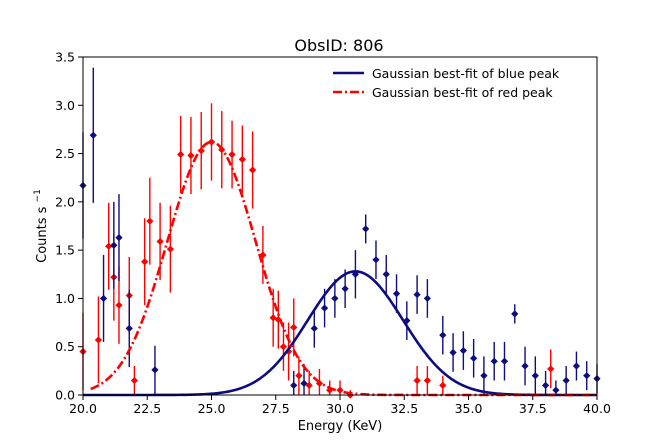 The height and width of the screenshot is (443, 664). Describe the element at coordinates (597, 408) in the screenshot. I see `x-tick-label: 40.0` at that location.